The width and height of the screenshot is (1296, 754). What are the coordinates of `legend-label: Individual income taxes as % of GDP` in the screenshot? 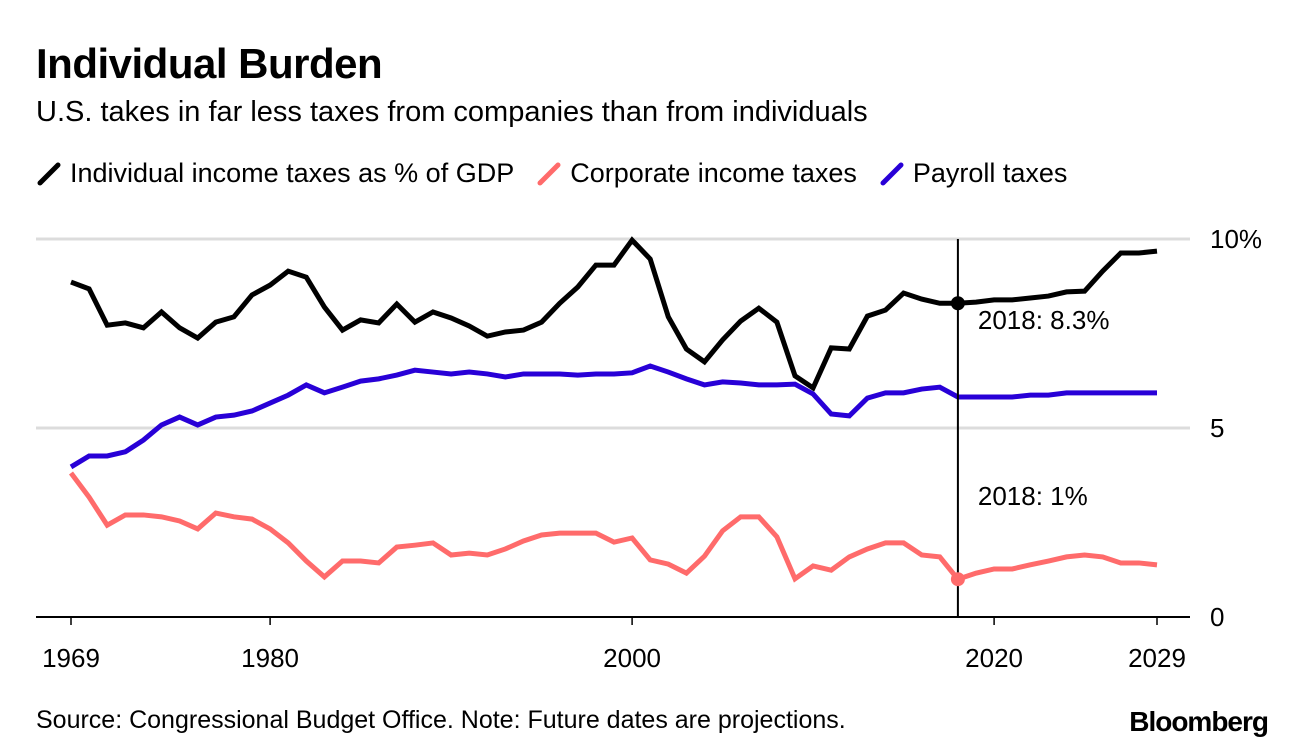 It's located at (292, 173).